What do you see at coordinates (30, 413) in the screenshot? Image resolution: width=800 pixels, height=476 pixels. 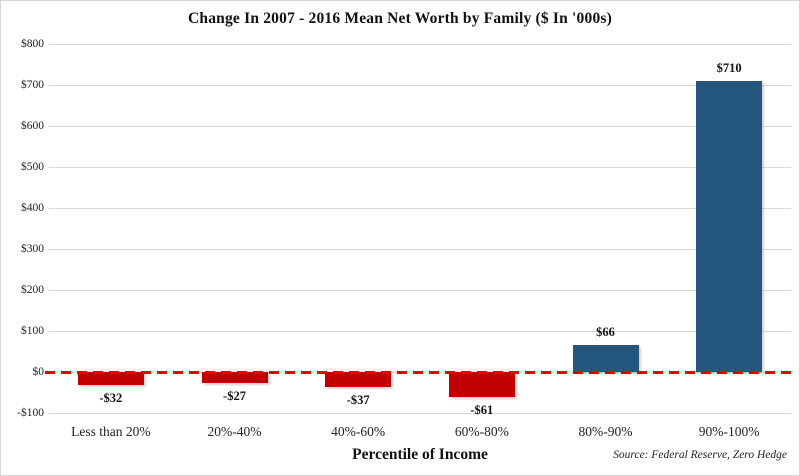 I see `y-tick-label: -$100` at bounding box center [30, 413].